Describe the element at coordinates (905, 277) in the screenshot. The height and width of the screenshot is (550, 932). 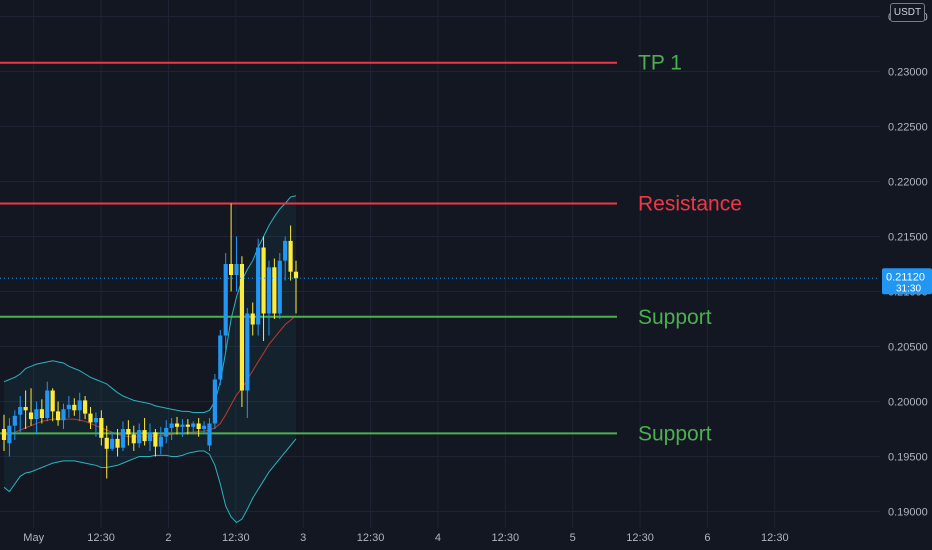
I see `last-price-value: 0.21120` at that location.